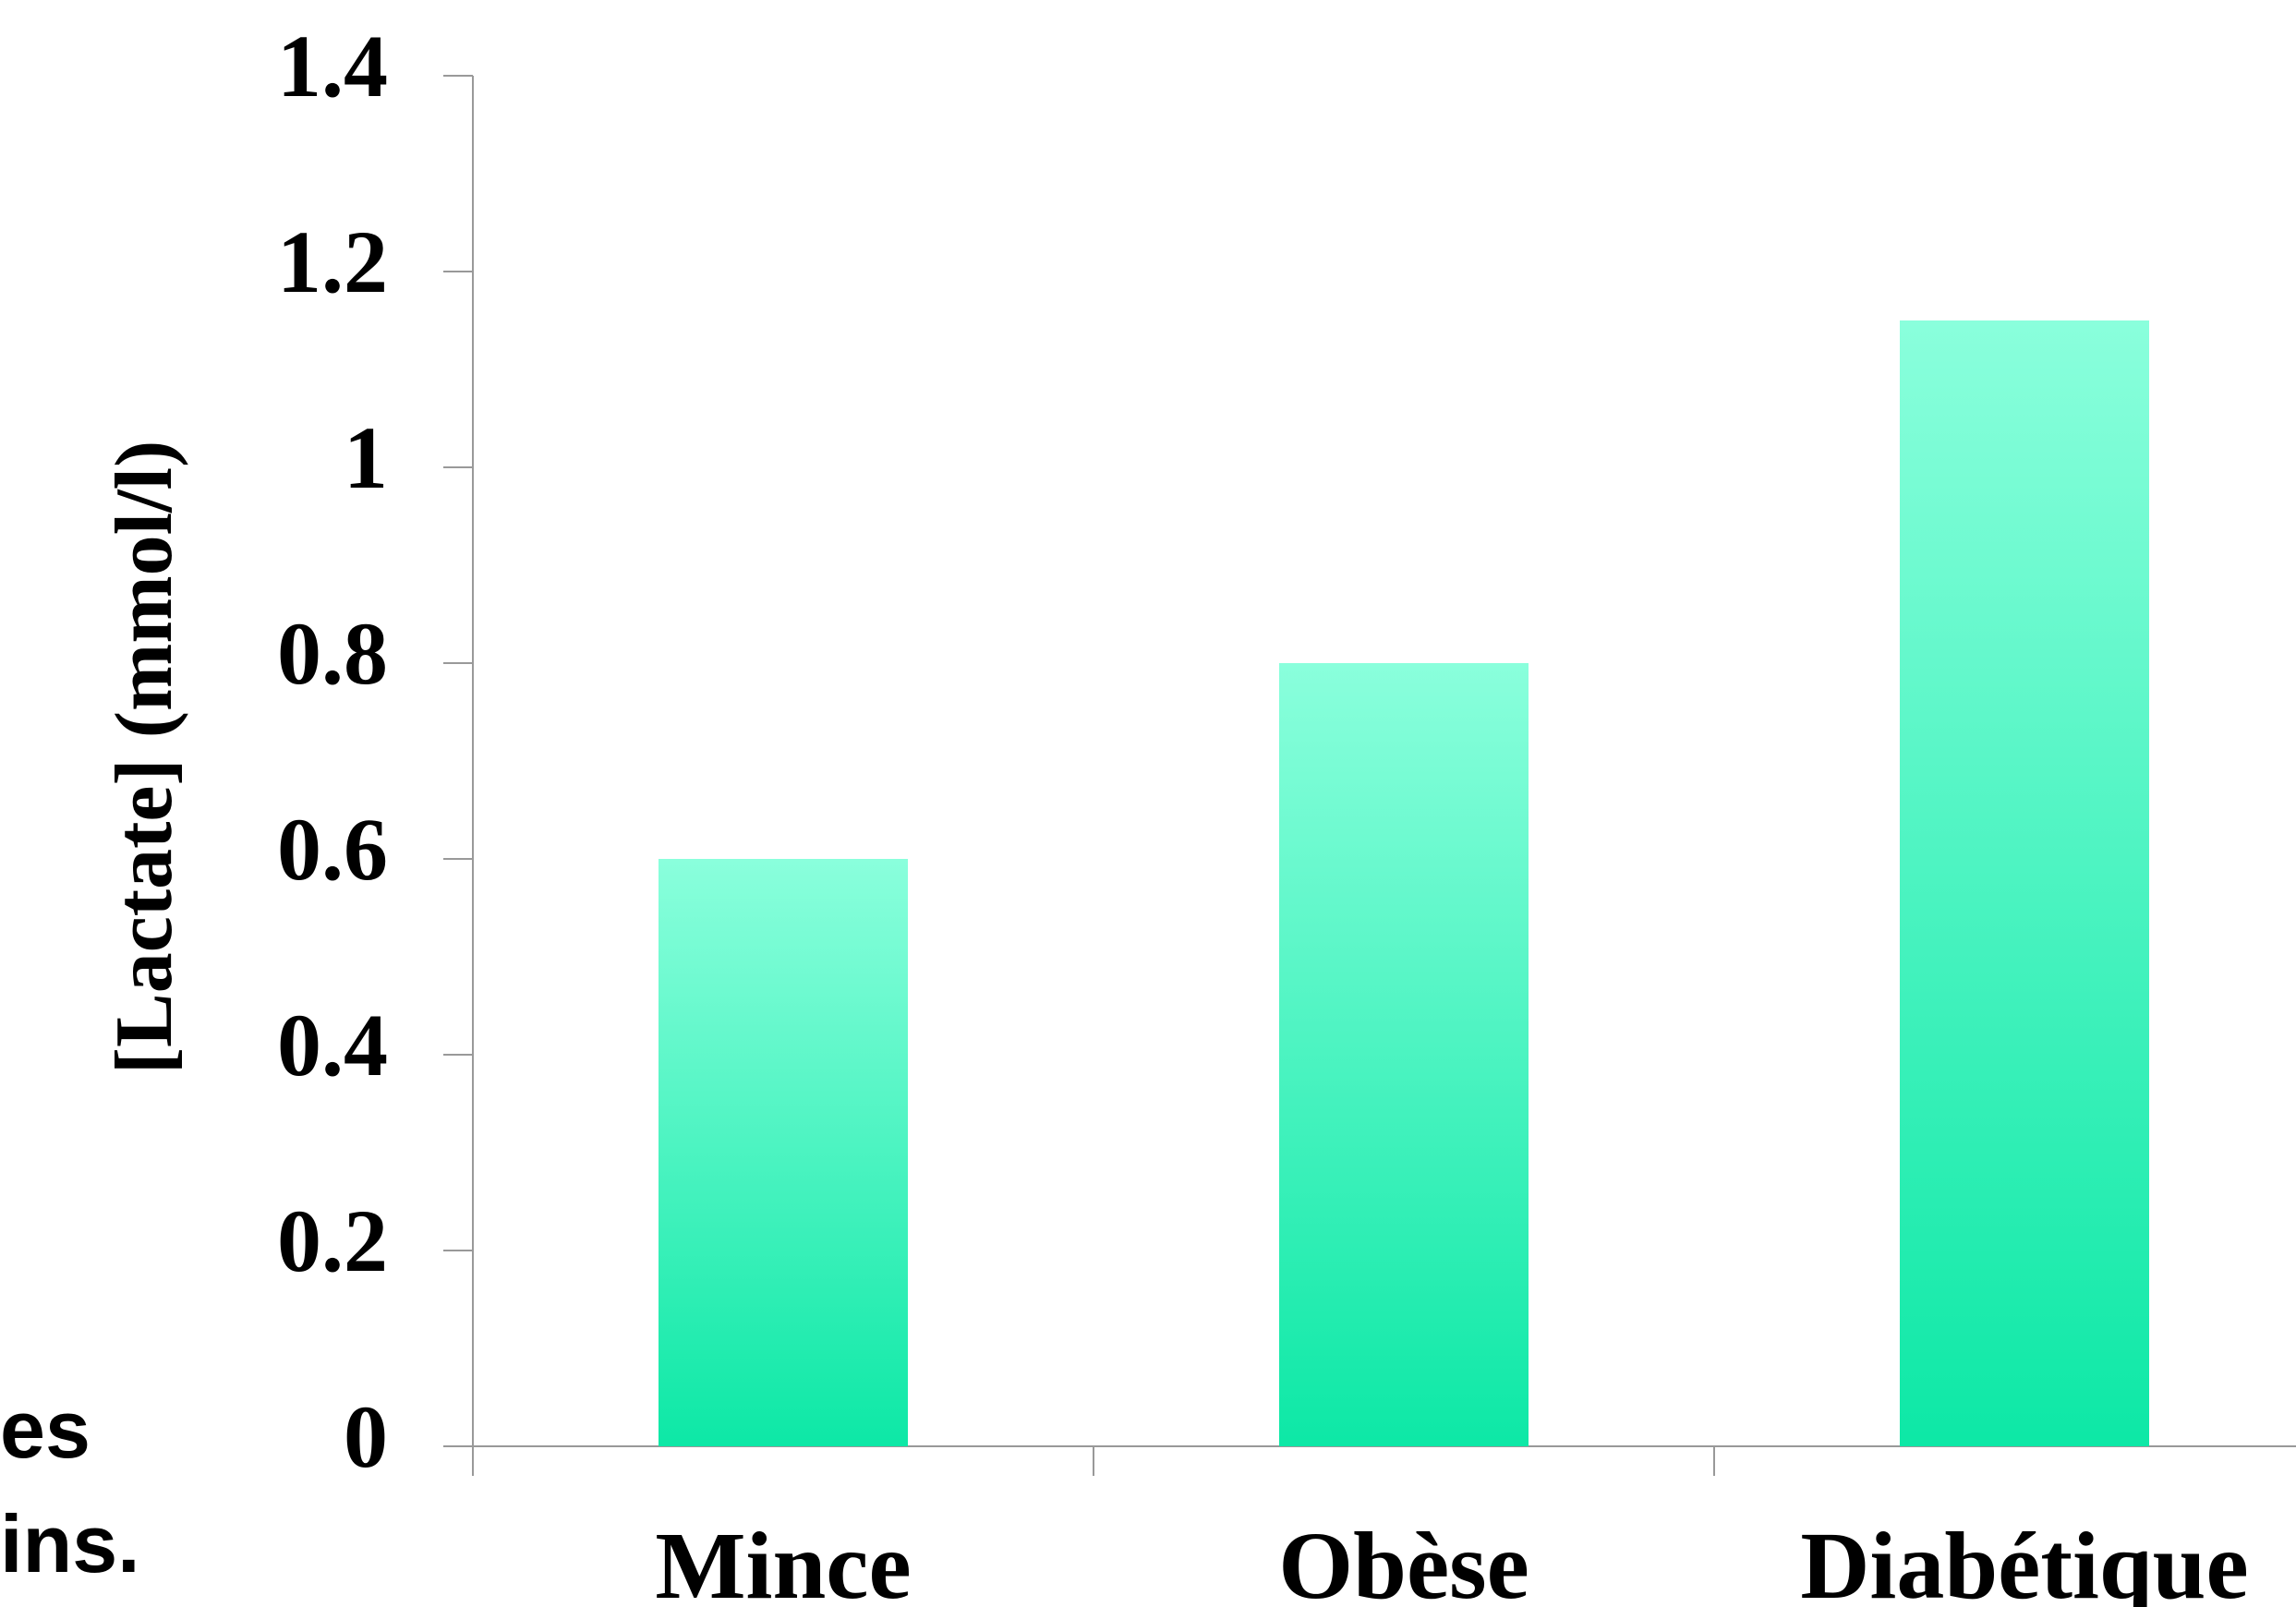 Image resolution: width=2296 pixels, height=1607 pixels. I want to click on x-tick-label: Diabétique, so click(2024, 1560).